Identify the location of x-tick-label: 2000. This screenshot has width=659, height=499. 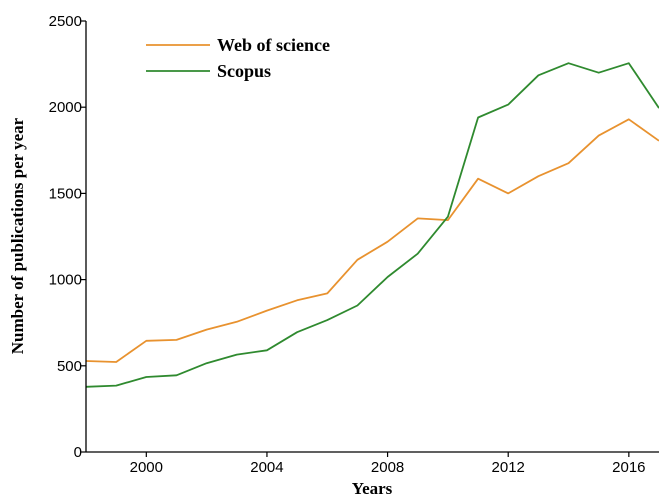
(146, 467).